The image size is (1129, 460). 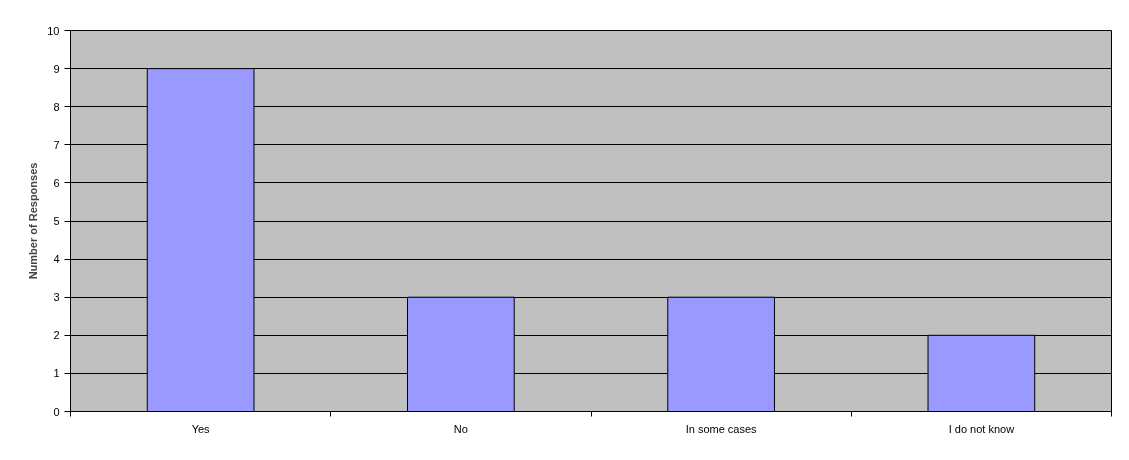 I want to click on y-tick-label: 4, so click(x=56, y=259).